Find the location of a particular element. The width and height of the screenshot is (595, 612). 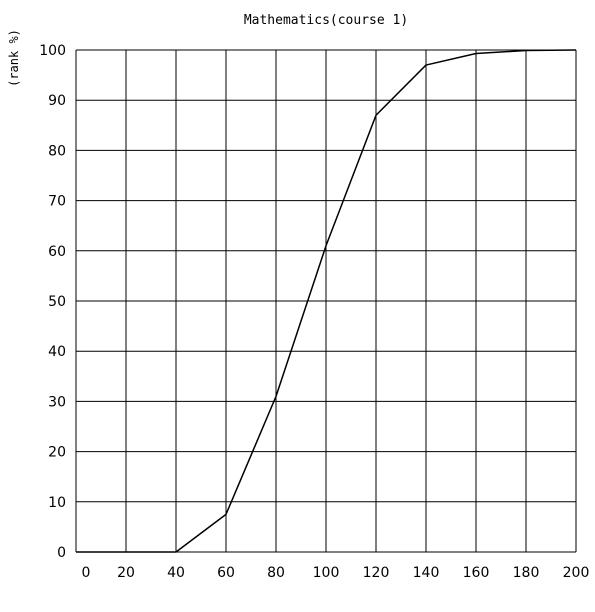

y-tick-label: 50 is located at coordinates (57, 302).